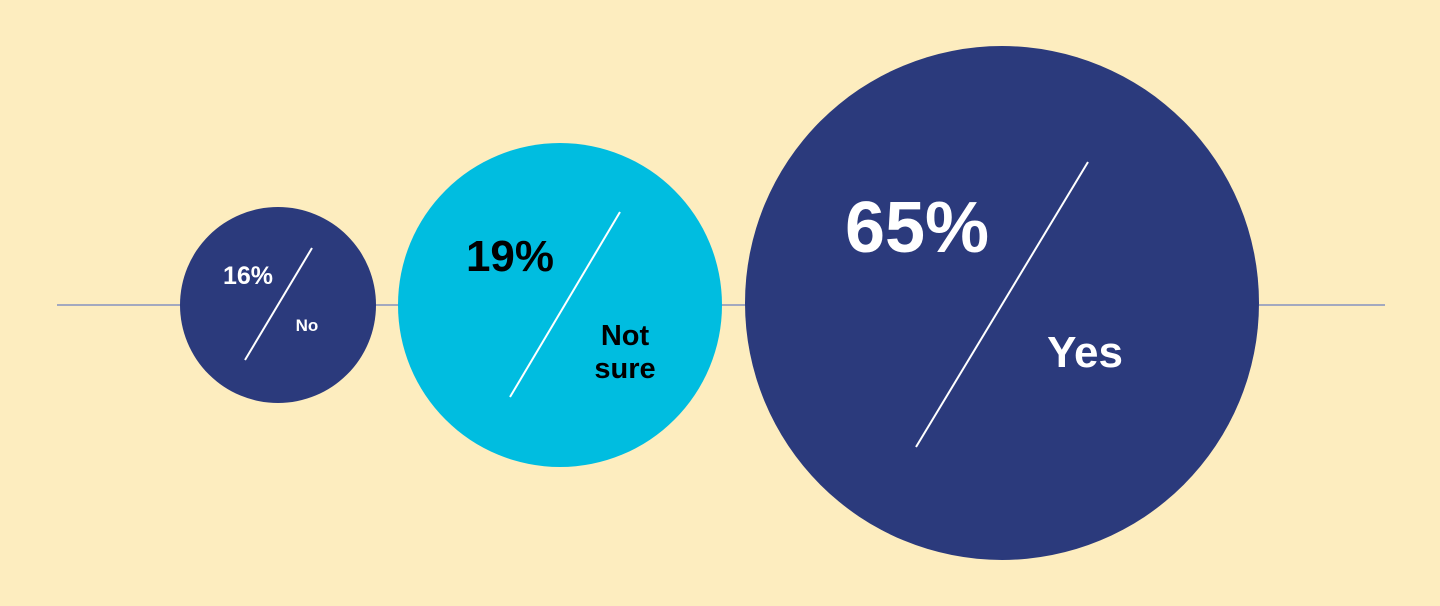 Image resolution: width=1440 pixels, height=606 pixels. Describe the element at coordinates (624, 352) in the screenshot. I see `category-label-not-sure: Not sure` at that location.